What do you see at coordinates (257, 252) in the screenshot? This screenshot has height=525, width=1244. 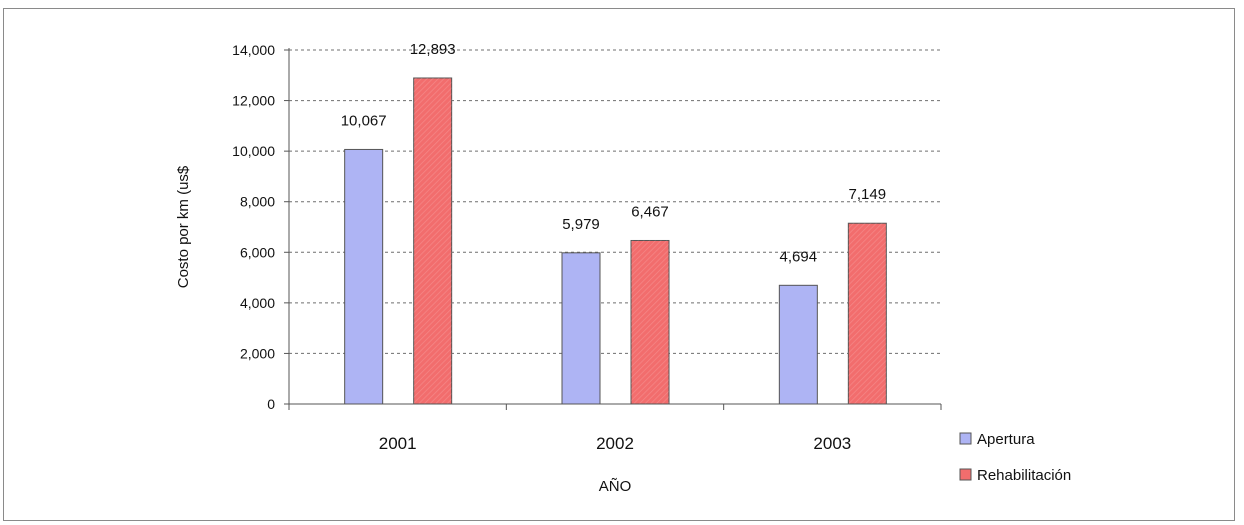 I see `y-tick-label: 6,000` at bounding box center [257, 252].